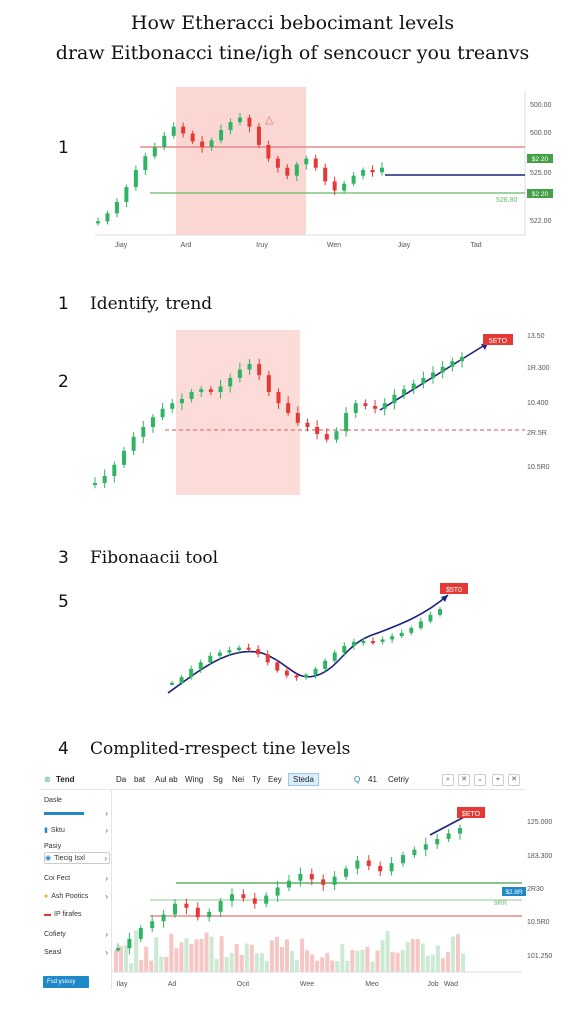  What do you see at coordinates (238, 779) in the screenshot?
I see `menu-item-5: Nei` at bounding box center [238, 779].